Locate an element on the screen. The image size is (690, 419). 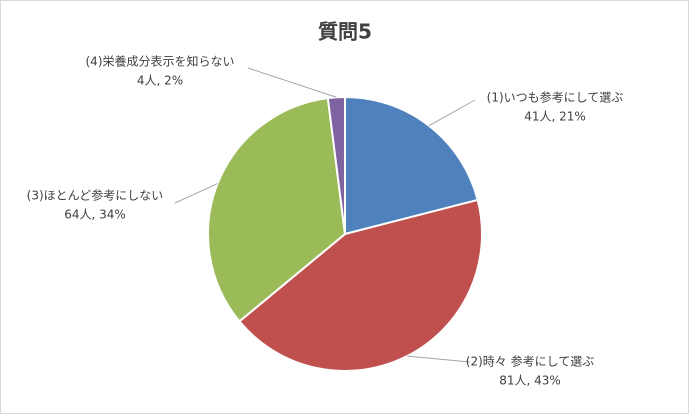
value-label: 41人, 21% is located at coordinates (555, 117).